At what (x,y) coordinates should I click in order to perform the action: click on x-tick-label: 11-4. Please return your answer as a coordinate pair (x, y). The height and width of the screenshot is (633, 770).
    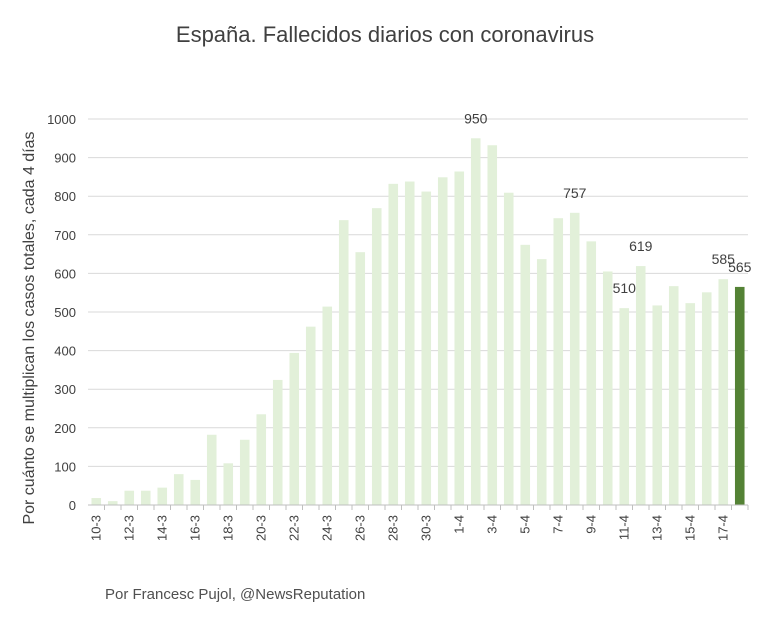
    Looking at the image, I should click on (623, 527).